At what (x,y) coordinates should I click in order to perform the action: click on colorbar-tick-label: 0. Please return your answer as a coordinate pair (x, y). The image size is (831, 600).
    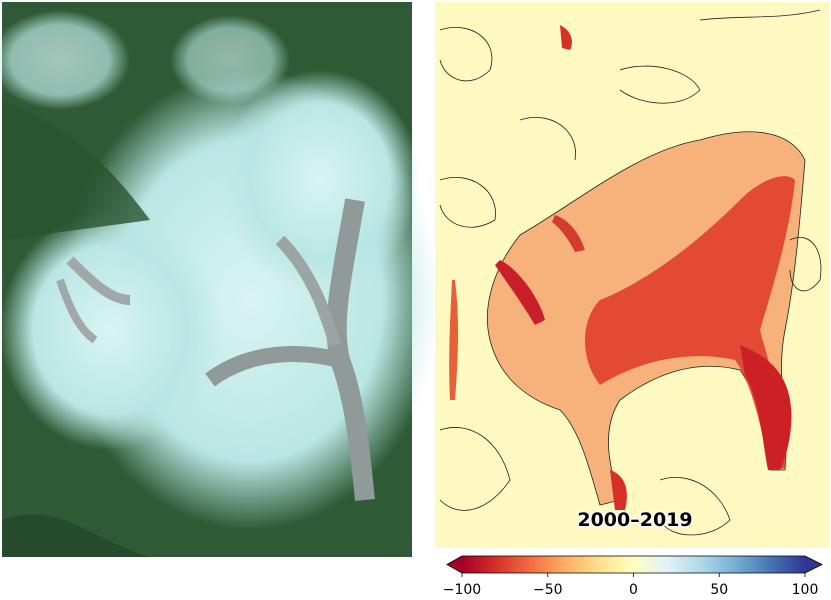
    Looking at the image, I should click on (633, 590).